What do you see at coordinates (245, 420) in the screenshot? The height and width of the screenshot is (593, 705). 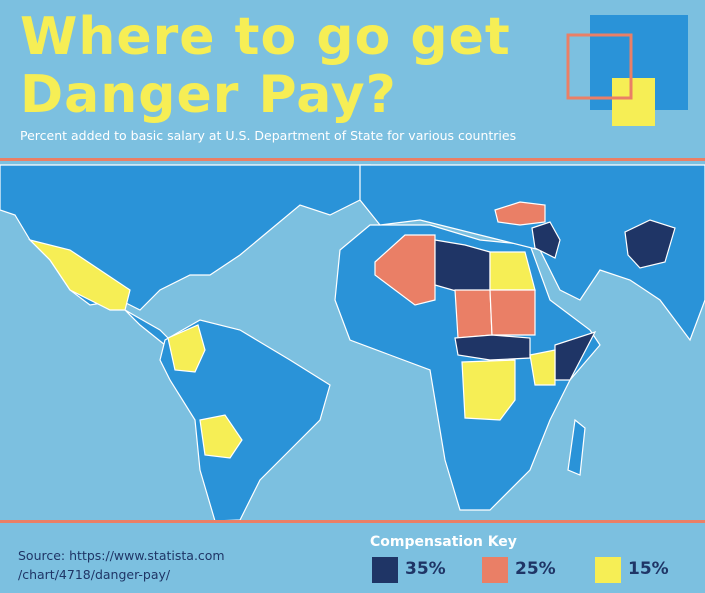 I see `south-america` at bounding box center [245, 420].